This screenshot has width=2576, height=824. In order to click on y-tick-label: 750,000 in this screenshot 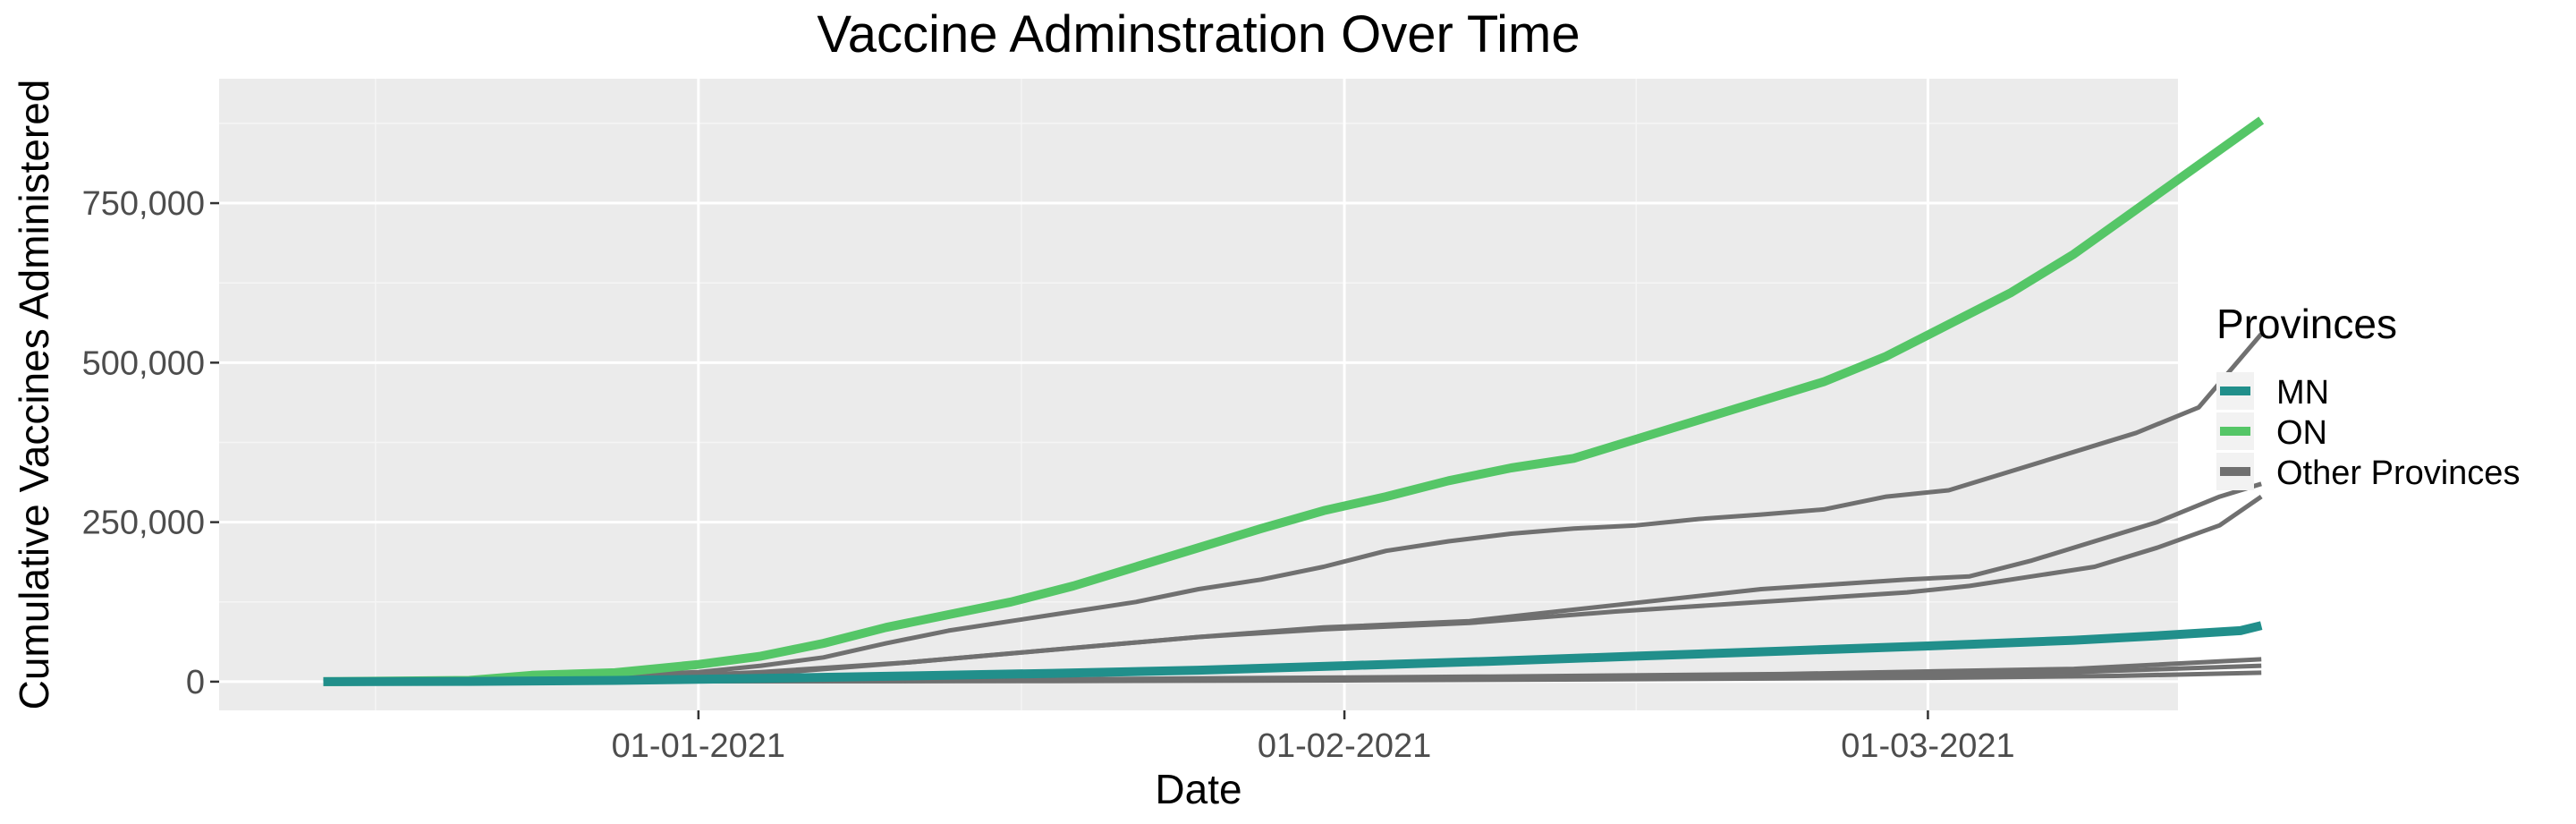, I will do `click(143, 204)`.